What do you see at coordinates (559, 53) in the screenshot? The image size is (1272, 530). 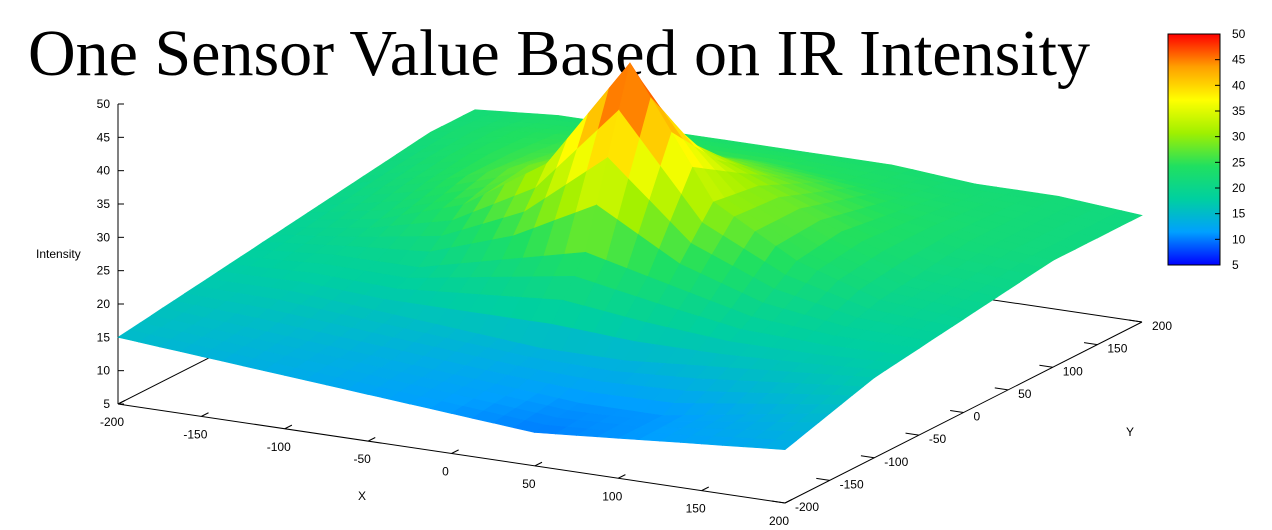 I see `chart-title: One Sensor Value Based on IR Intensity` at bounding box center [559, 53].